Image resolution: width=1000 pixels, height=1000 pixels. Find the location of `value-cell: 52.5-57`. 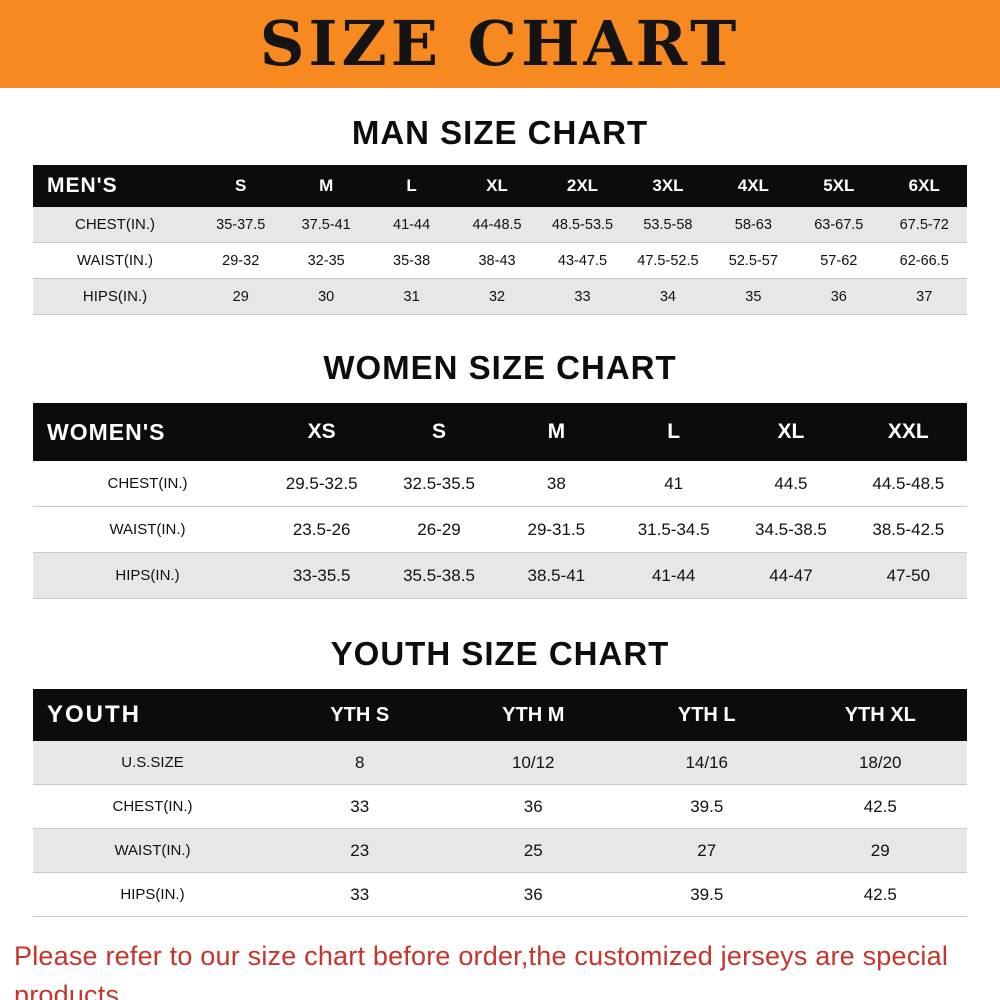

value-cell: 52.5-57 is located at coordinates (753, 260).